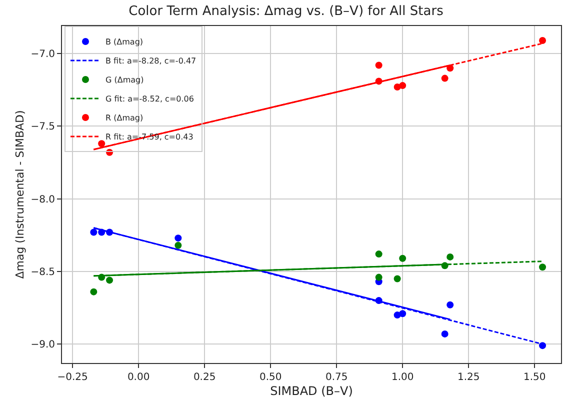 The width and height of the screenshot is (572, 405). What do you see at coordinates (124, 80) in the screenshot?
I see `legend-label: G (Δmag)` at bounding box center [124, 80].